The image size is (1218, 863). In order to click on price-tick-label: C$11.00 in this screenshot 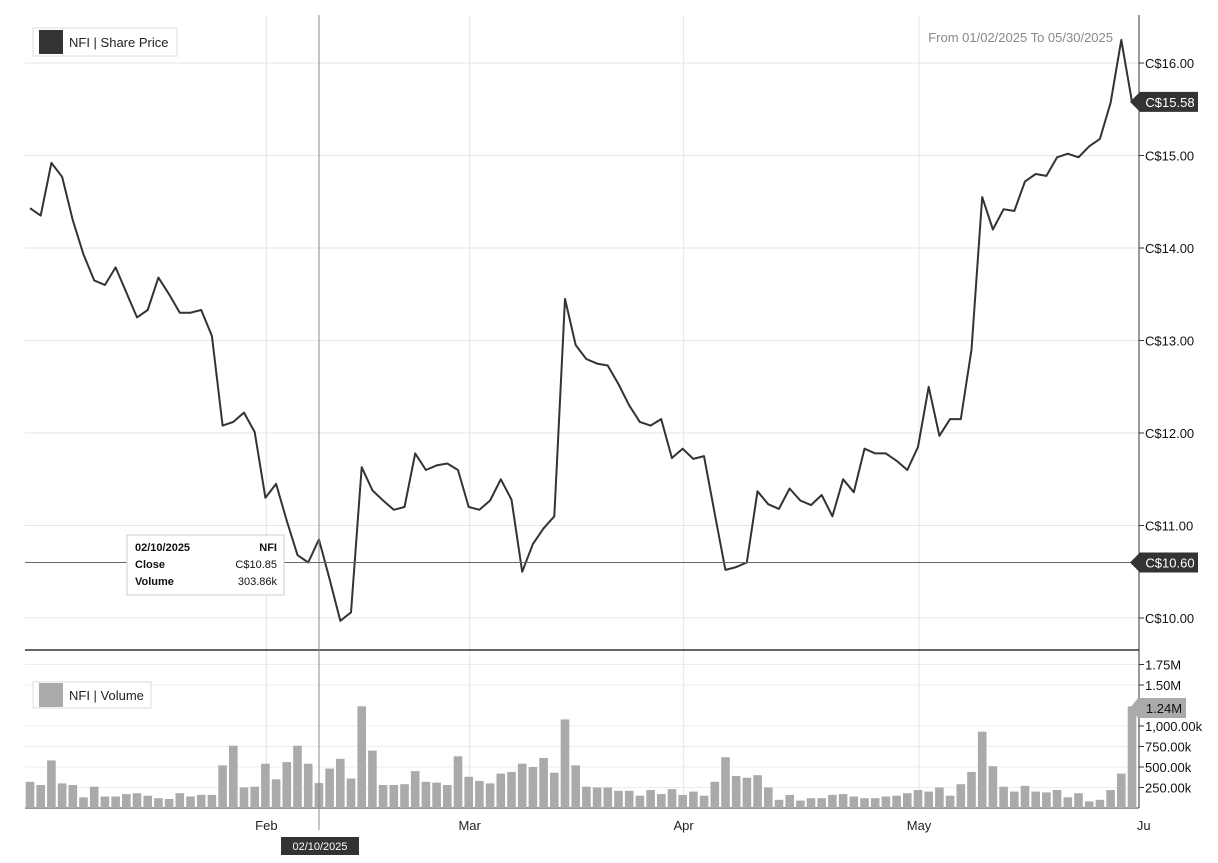, I will do `click(1169, 526)`.